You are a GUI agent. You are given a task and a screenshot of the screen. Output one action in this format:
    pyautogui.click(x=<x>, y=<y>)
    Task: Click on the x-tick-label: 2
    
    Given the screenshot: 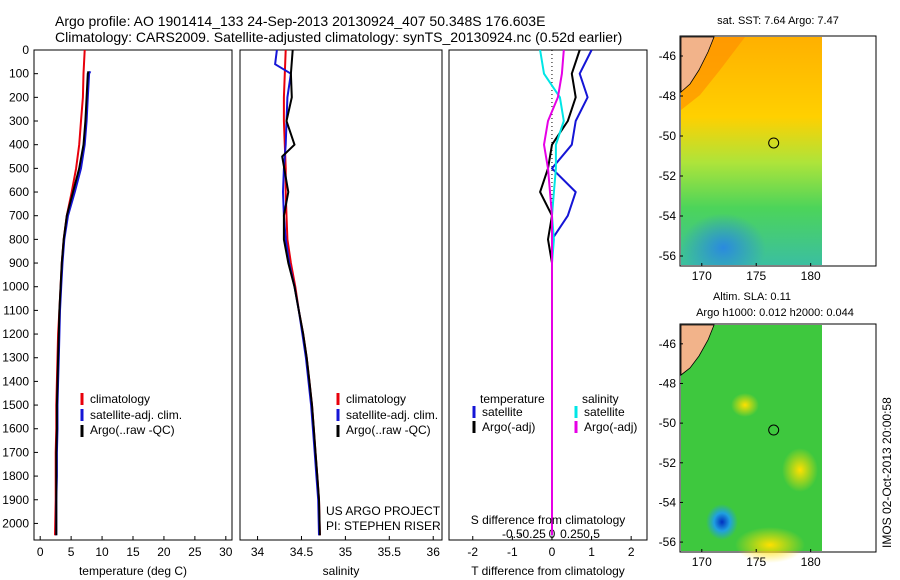 What is the action you would take?
    pyautogui.click(x=631, y=552)
    